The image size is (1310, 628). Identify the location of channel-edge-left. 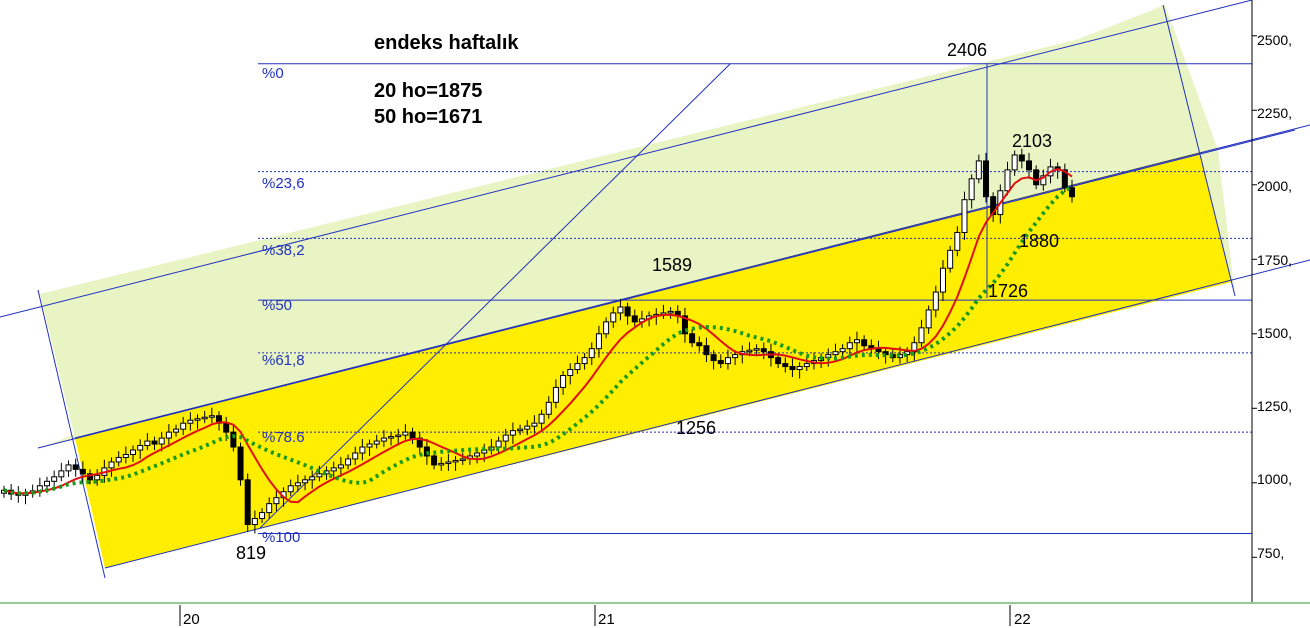
(71, 434).